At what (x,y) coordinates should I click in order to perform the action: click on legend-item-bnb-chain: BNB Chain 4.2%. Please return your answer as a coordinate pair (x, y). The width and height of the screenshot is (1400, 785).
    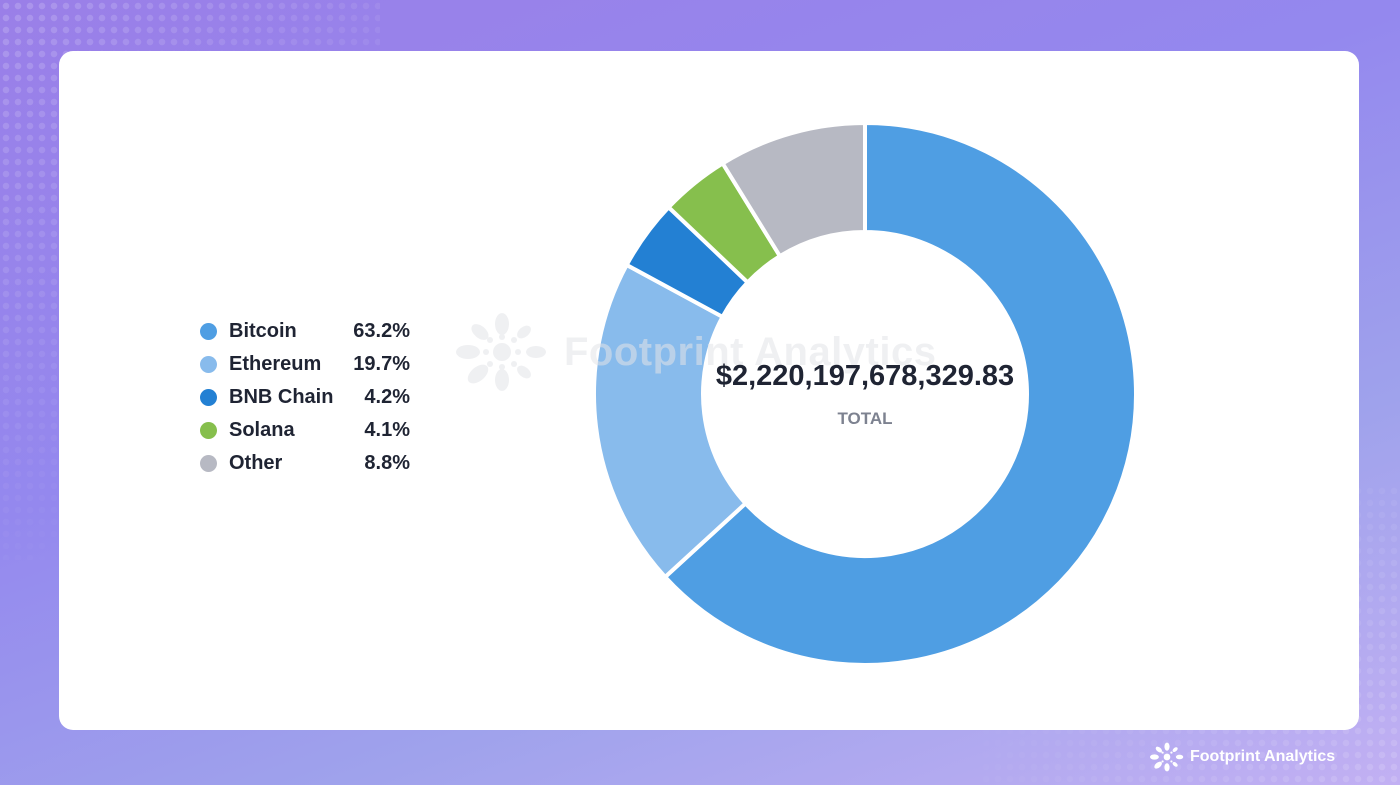
    Looking at the image, I should click on (305, 397).